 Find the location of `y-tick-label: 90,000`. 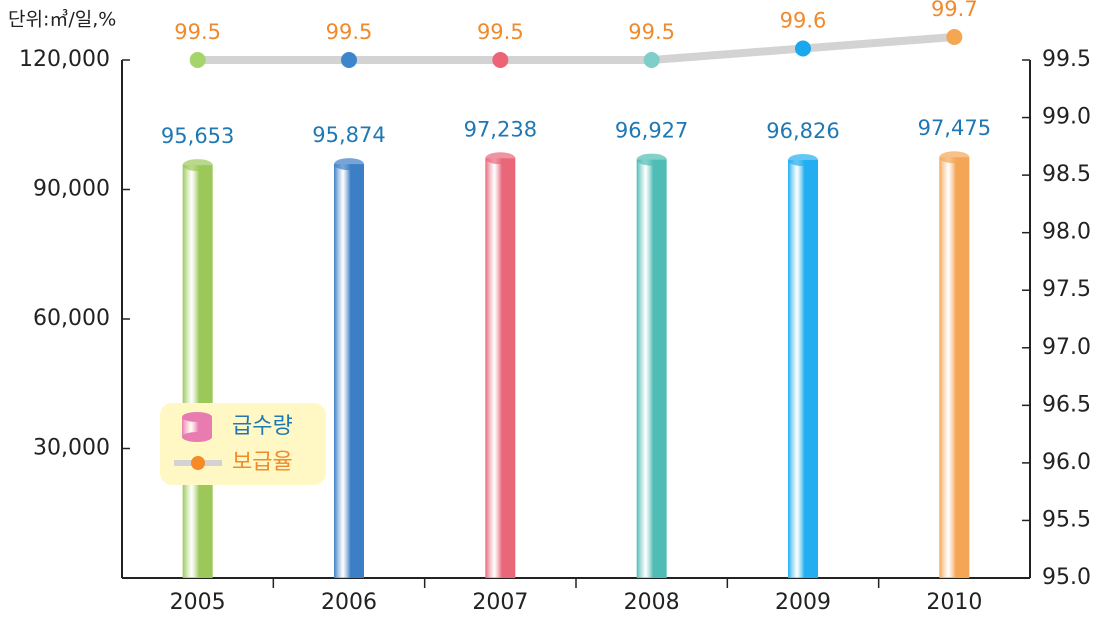

y-tick-label: 90,000 is located at coordinates (71, 189).